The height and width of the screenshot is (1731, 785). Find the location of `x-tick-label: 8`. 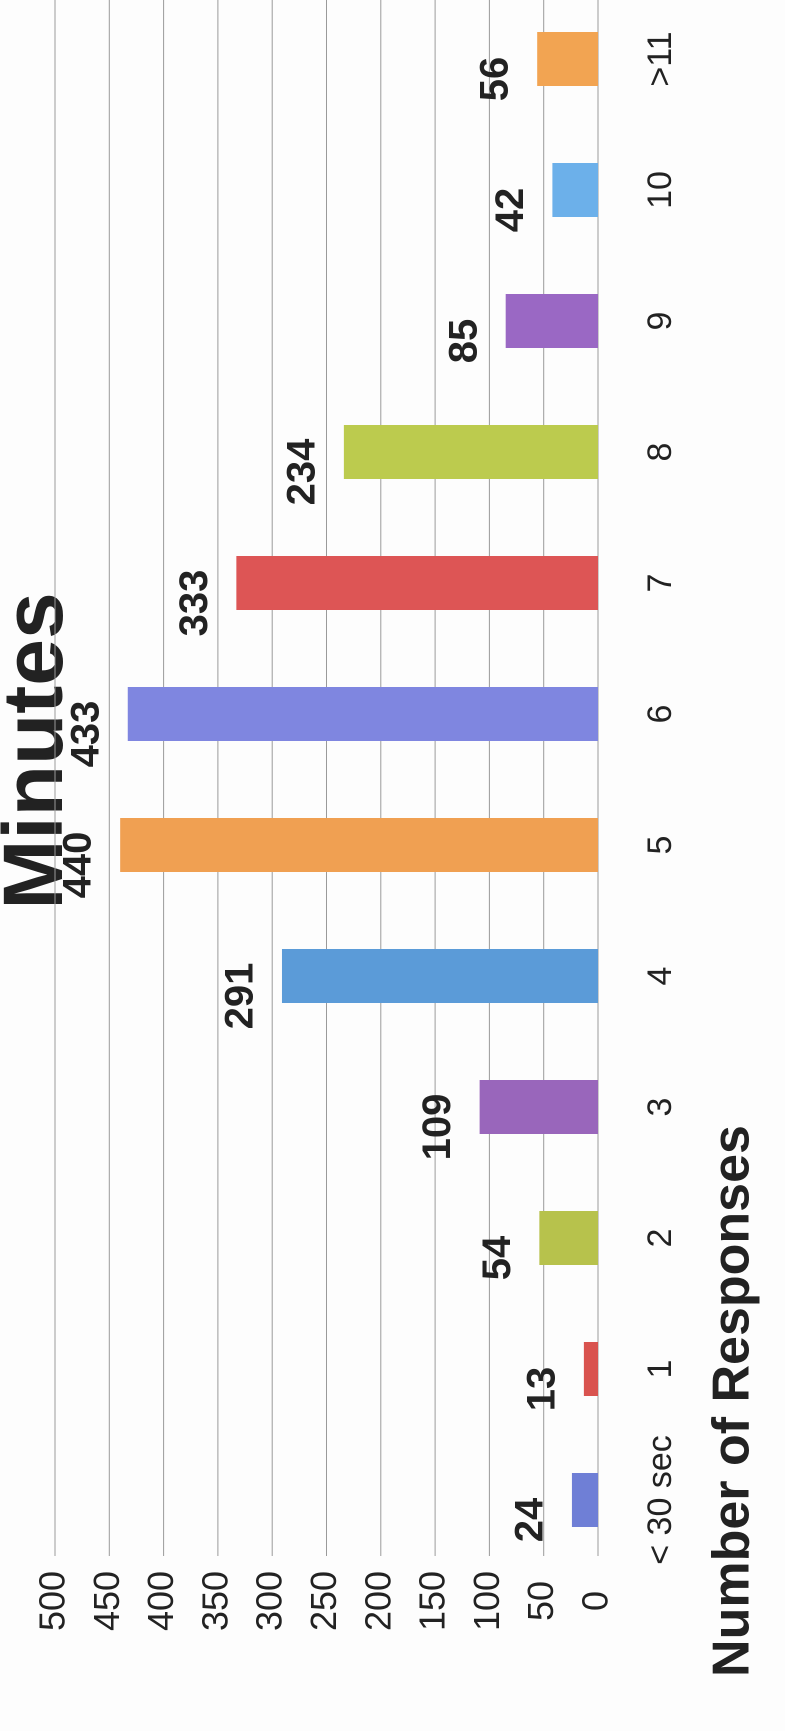

x-tick-label: 8 is located at coordinates (660, 452).